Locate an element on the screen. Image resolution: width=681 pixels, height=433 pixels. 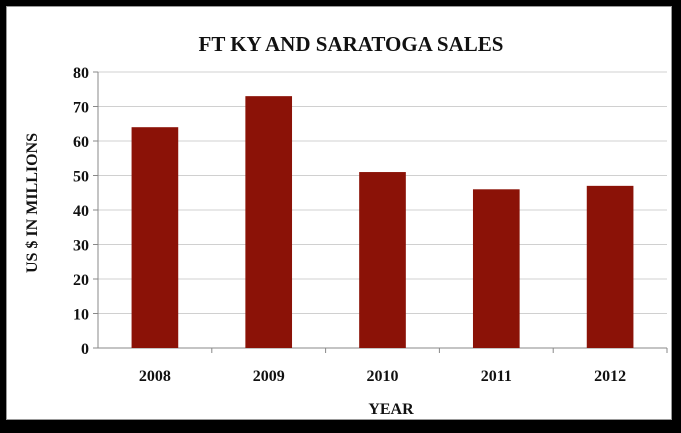
y-tick-label: 20 is located at coordinates (81, 280).